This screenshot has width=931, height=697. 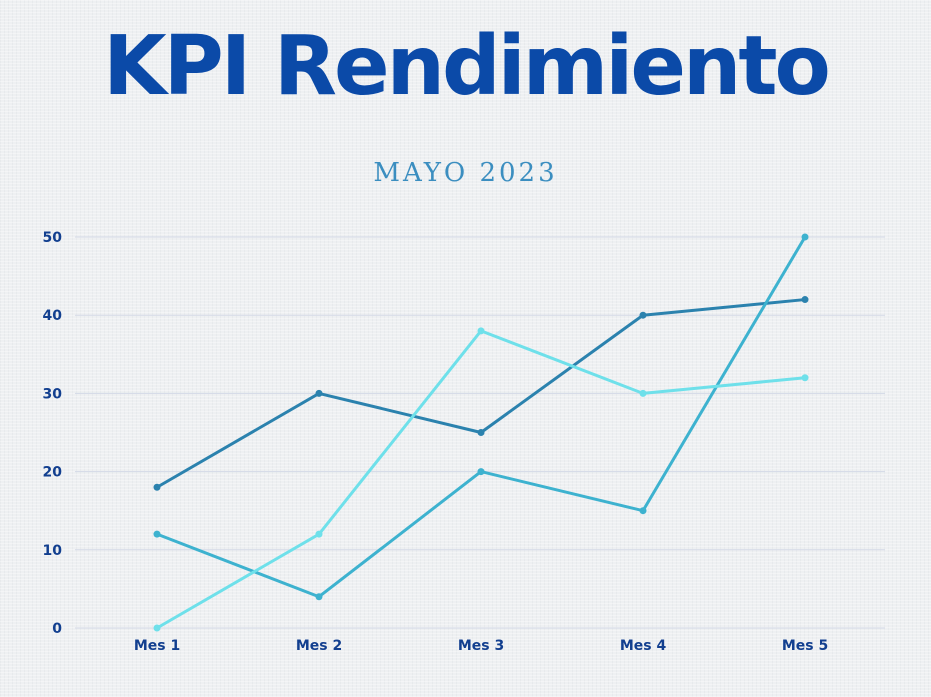 I want to click on page-title: KPI Rendimiento, so click(x=467, y=66).